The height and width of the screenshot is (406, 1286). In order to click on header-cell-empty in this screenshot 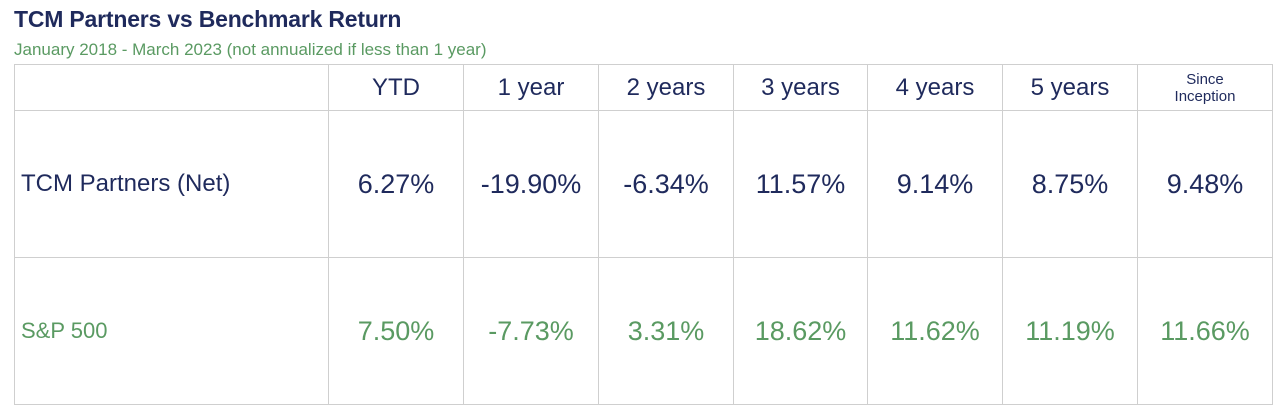, I will do `click(171, 87)`.